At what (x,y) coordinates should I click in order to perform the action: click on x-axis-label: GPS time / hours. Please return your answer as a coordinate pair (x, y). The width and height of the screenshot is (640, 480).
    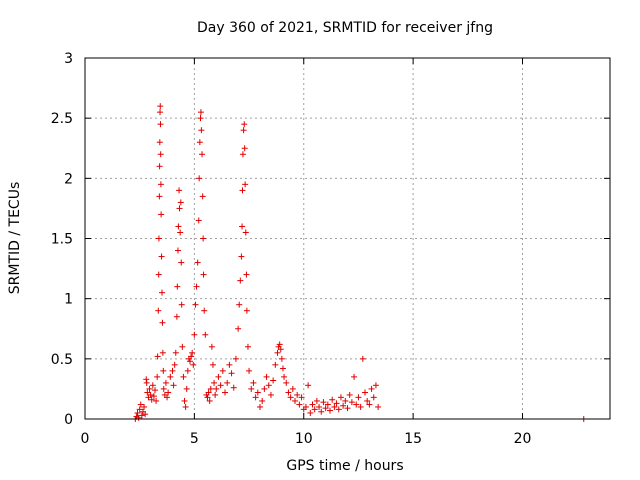
    Looking at the image, I should click on (344, 466).